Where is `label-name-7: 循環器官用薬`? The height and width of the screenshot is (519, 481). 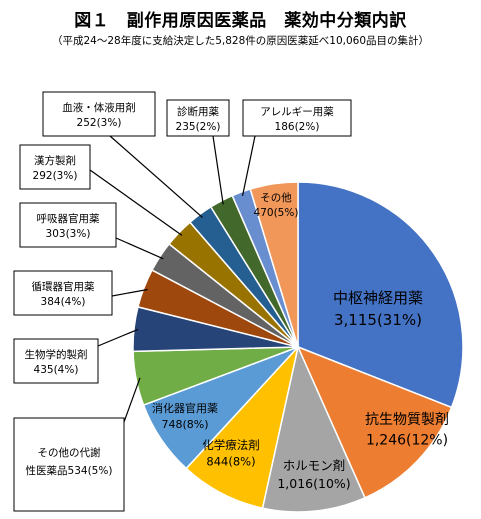
label-name-7: 循環器官用薬 is located at coordinates (63, 286).